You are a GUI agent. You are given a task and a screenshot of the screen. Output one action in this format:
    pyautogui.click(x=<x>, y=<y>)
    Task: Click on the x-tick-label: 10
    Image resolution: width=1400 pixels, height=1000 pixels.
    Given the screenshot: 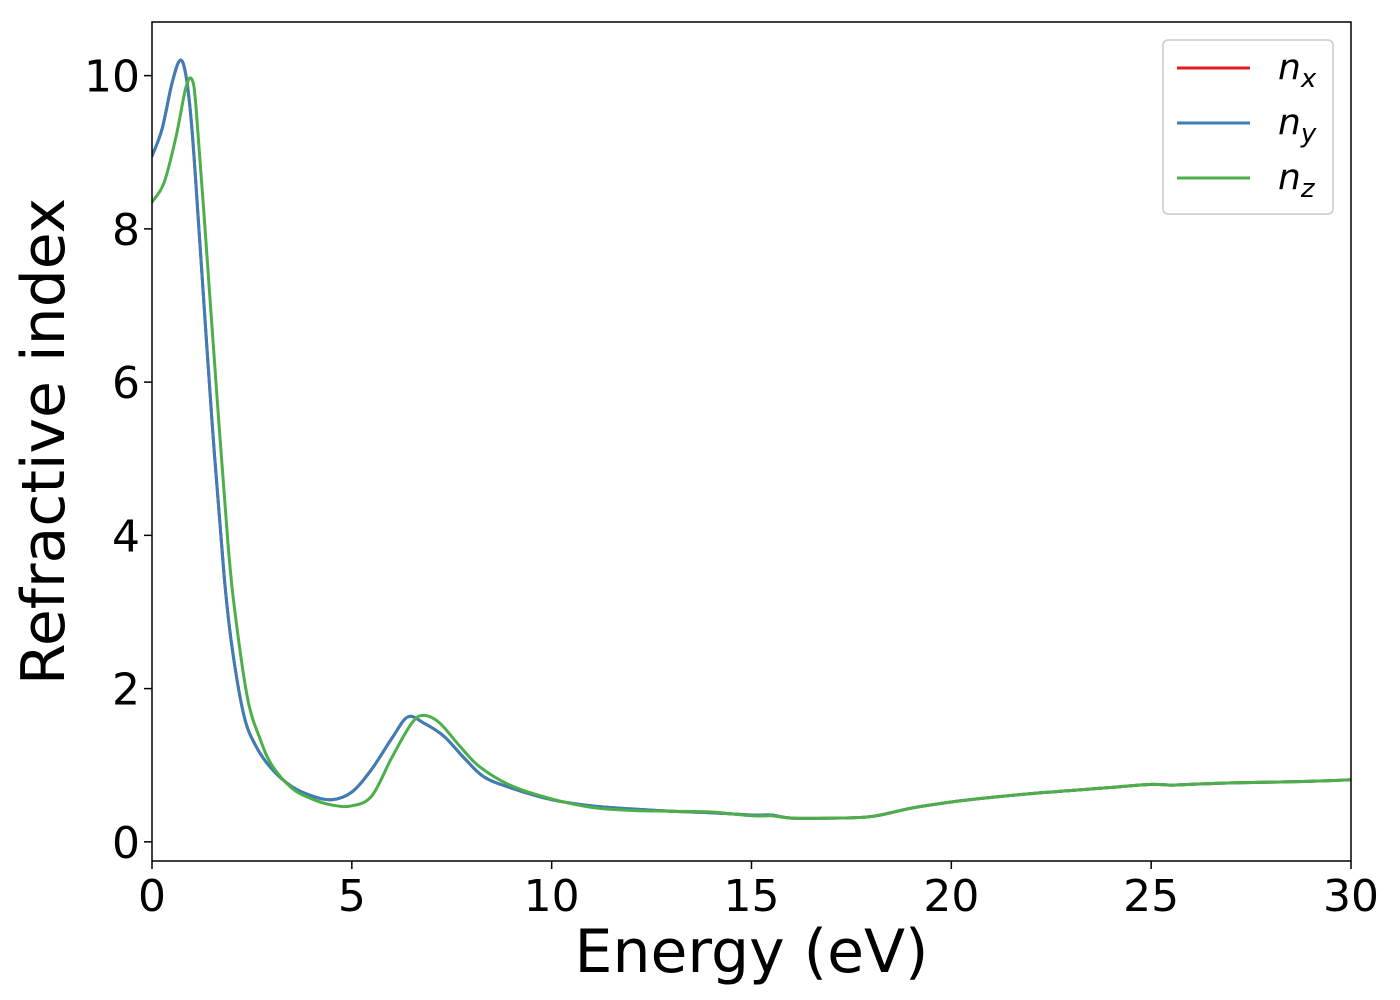 What is the action you would take?
    pyautogui.click(x=552, y=896)
    